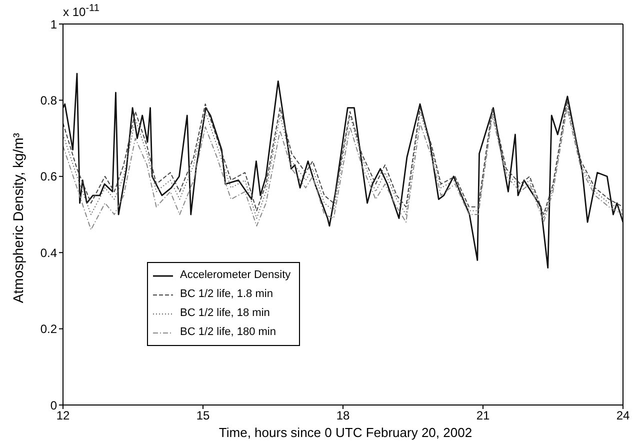 This screenshot has height=441, width=633. Describe the element at coordinates (343, 415) in the screenshot. I see `x-tick-label: 18` at that location.